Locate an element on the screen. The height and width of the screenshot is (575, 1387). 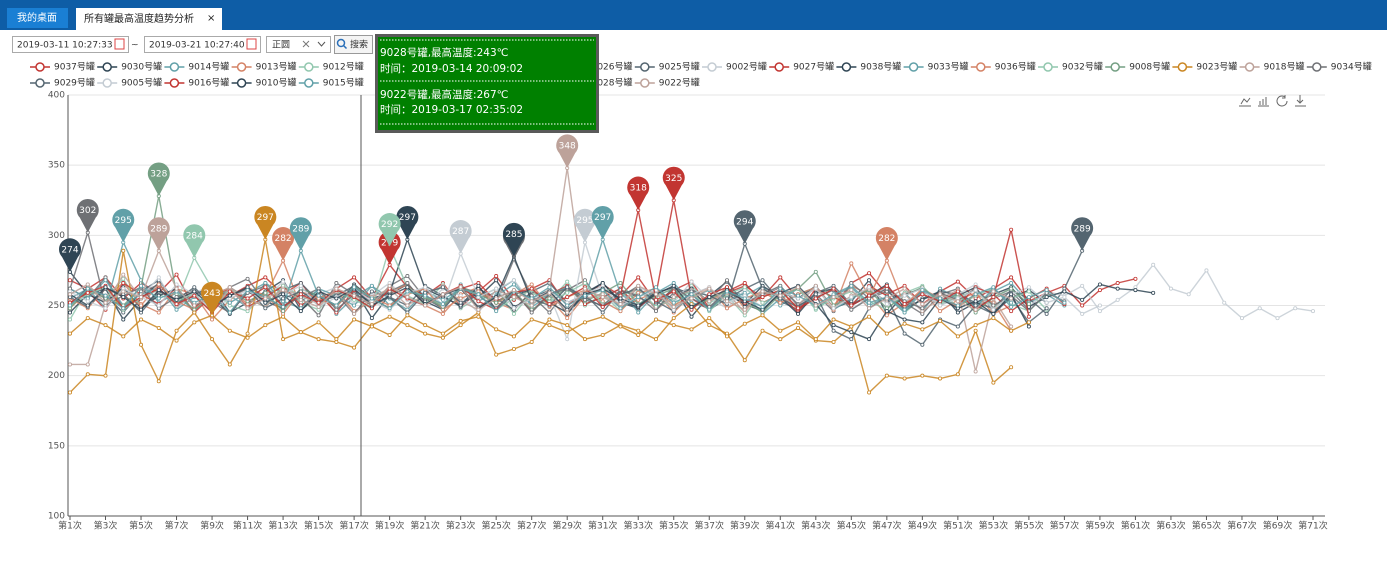
legend-label: 9034号罐 is located at coordinates (1351, 67).